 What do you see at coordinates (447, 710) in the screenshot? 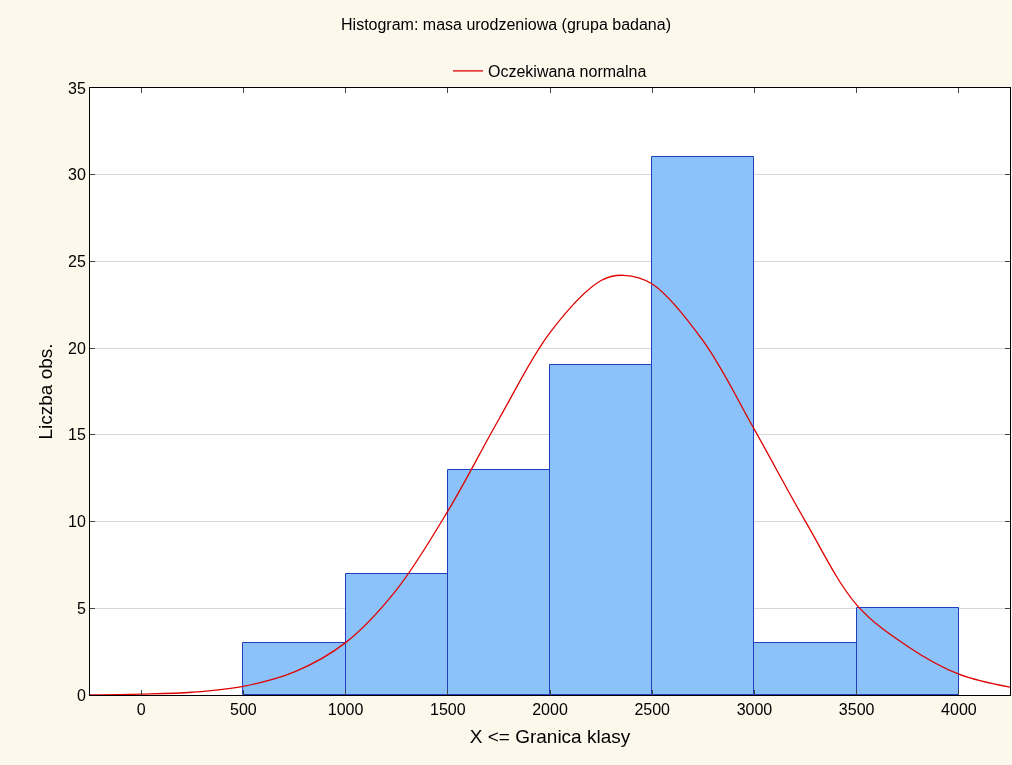
I see `x-tick-label: 1500` at bounding box center [447, 710].